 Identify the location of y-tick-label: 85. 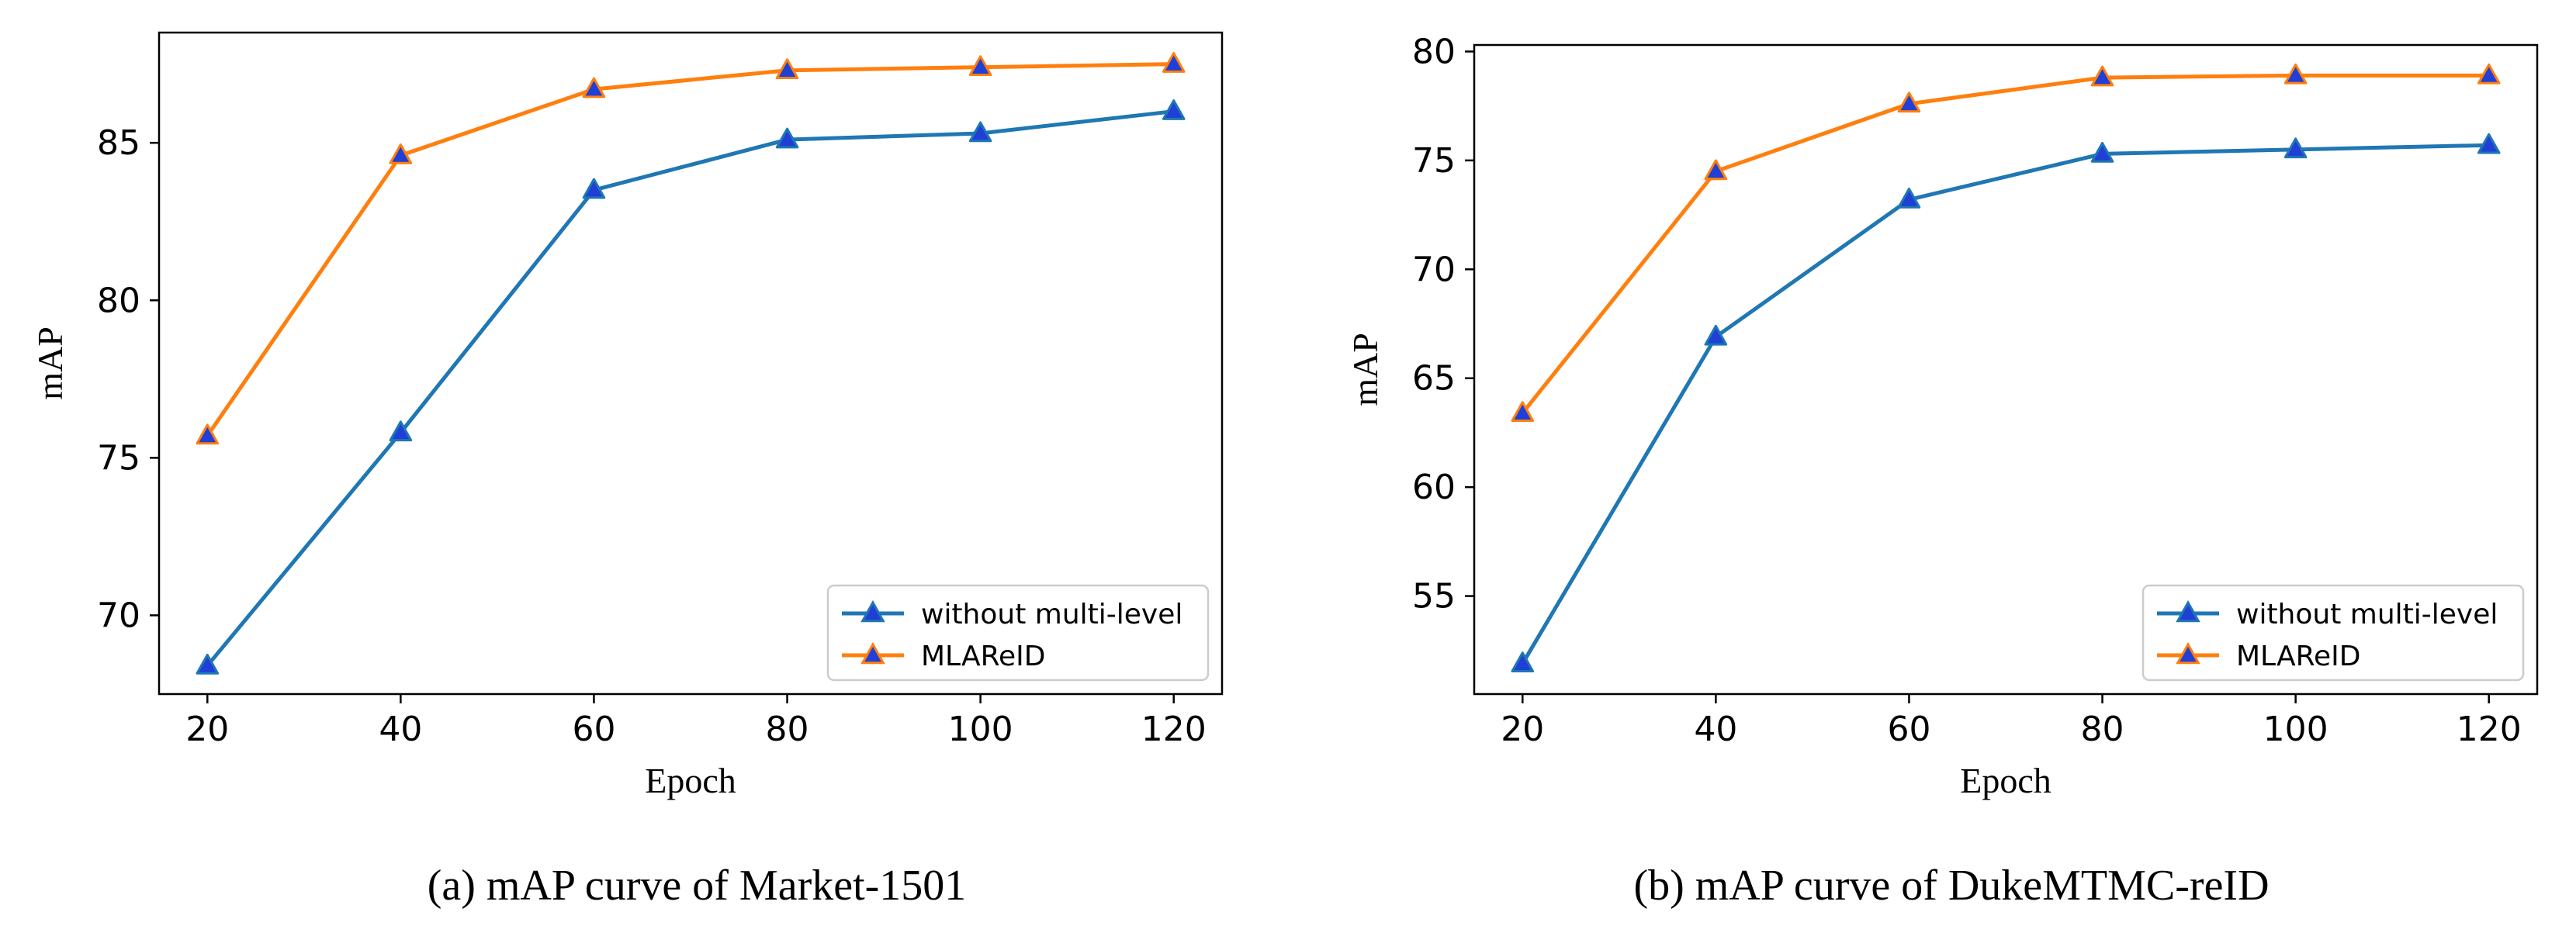
(118, 143).